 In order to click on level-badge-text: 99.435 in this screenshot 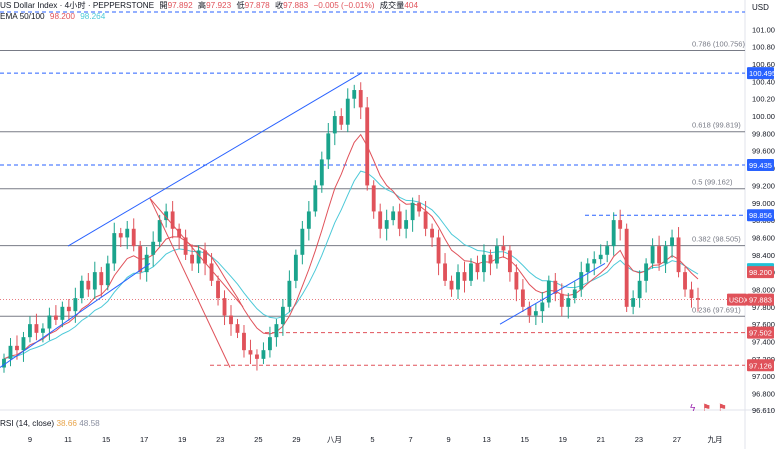, I will do `click(760, 165)`.